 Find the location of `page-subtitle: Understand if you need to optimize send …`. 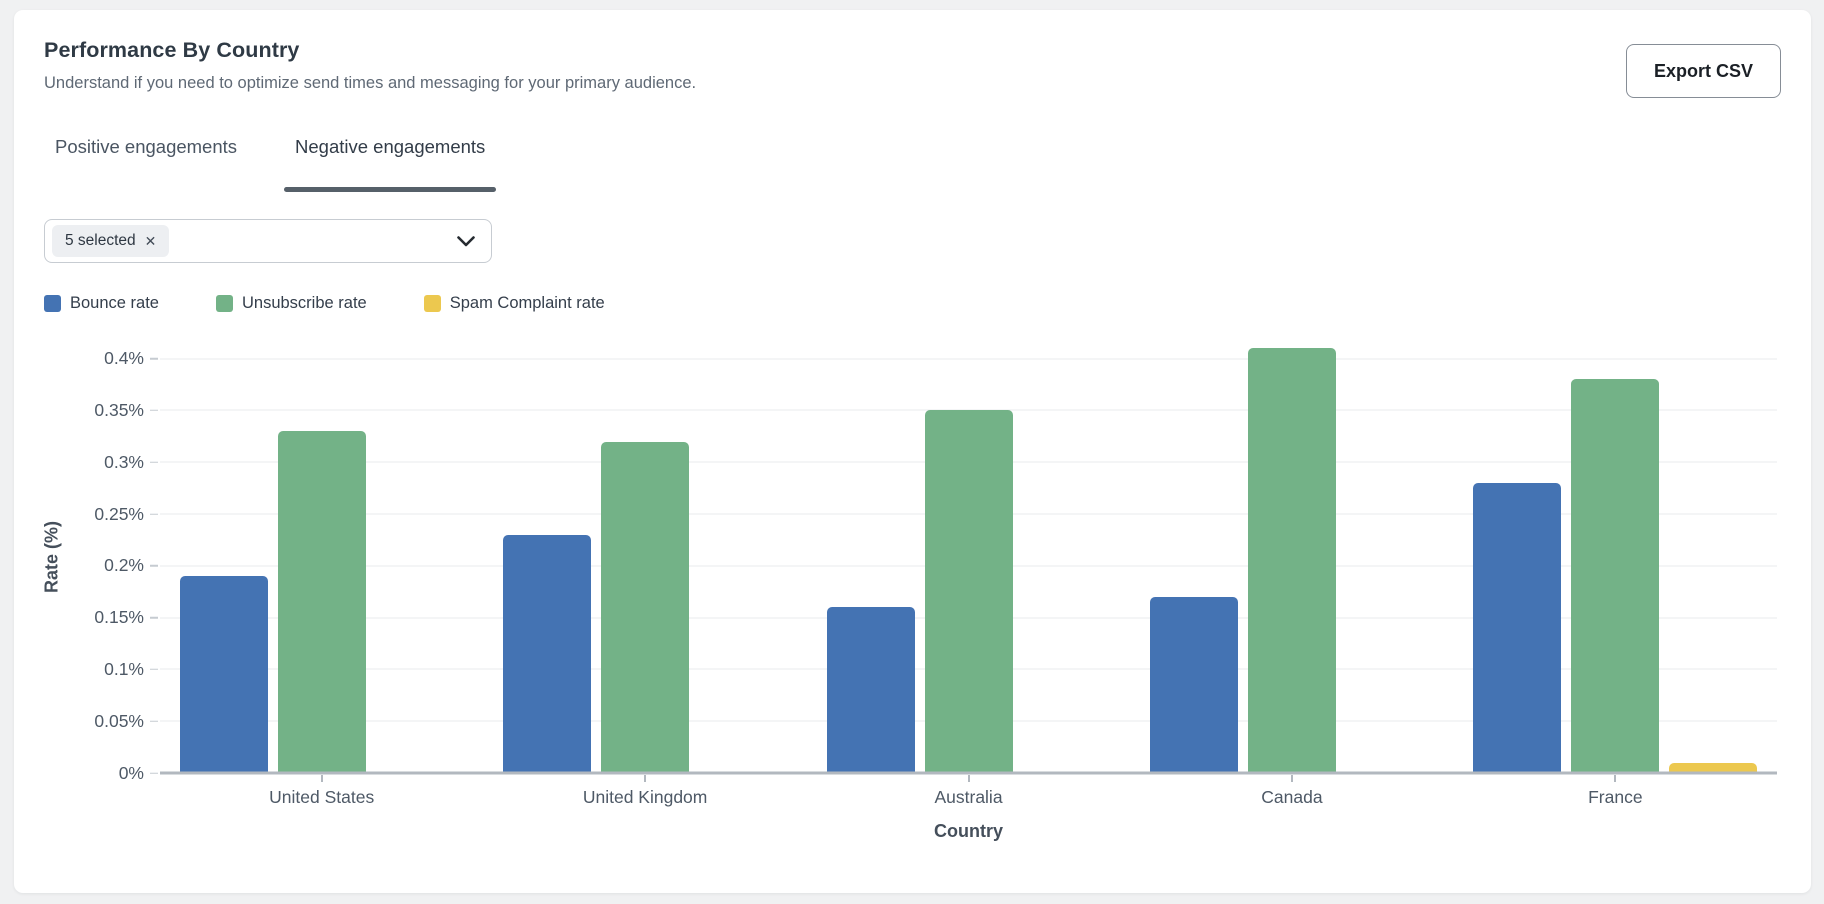

page-subtitle: Understand if you need to optimize send … is located at coordinates (370, 83).